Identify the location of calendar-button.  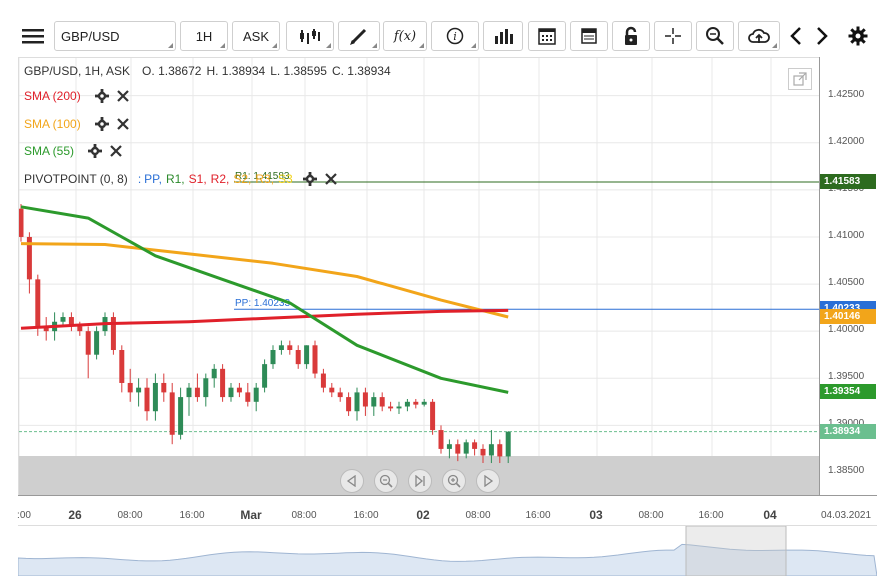
(547, 36).